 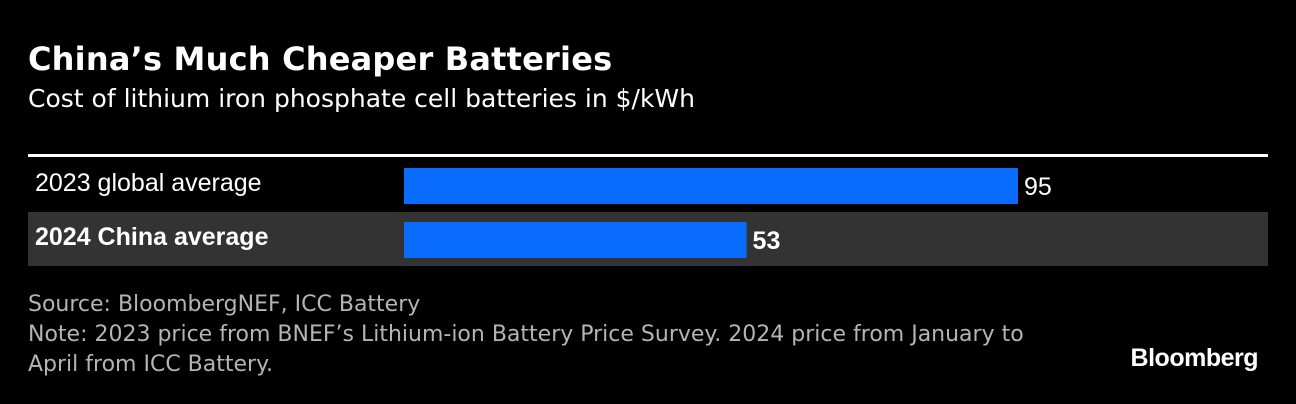 I want to click on category-label: 2023 global average, so click(x=148, y=183).